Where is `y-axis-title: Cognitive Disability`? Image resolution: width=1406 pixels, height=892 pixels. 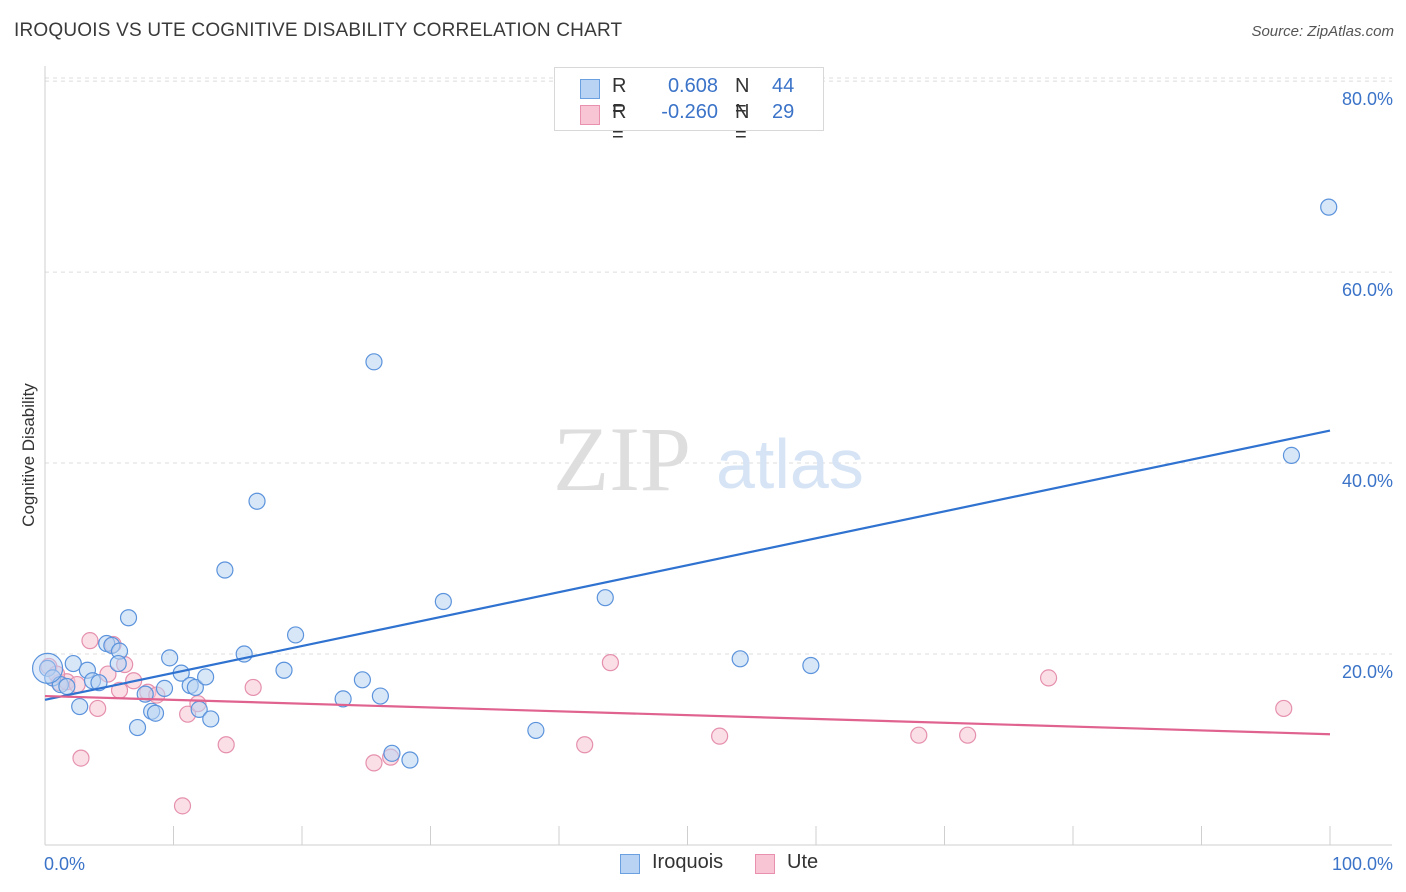 y-axis-title: Cognitive Disability is located at coordinates (28, 455).